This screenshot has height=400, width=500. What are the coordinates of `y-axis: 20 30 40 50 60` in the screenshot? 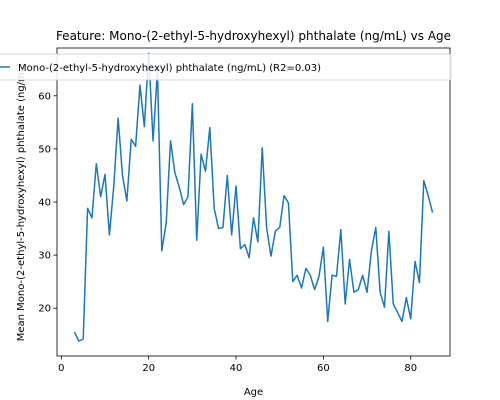 It's located at (47, 203).